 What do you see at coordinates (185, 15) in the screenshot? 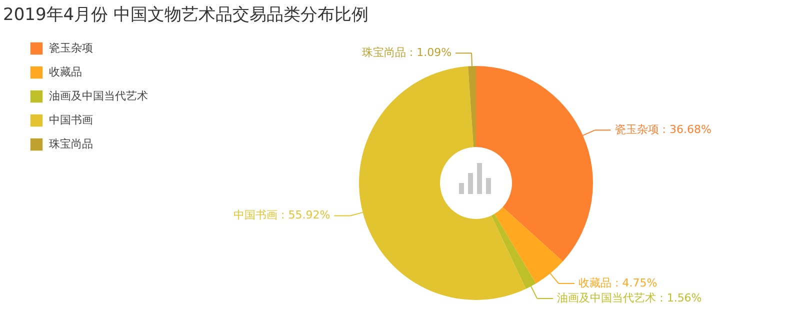
I see `chart-title: 2019年4月份 中国文物艺术品交易品类分布比例` at bounding box center [185, 15].